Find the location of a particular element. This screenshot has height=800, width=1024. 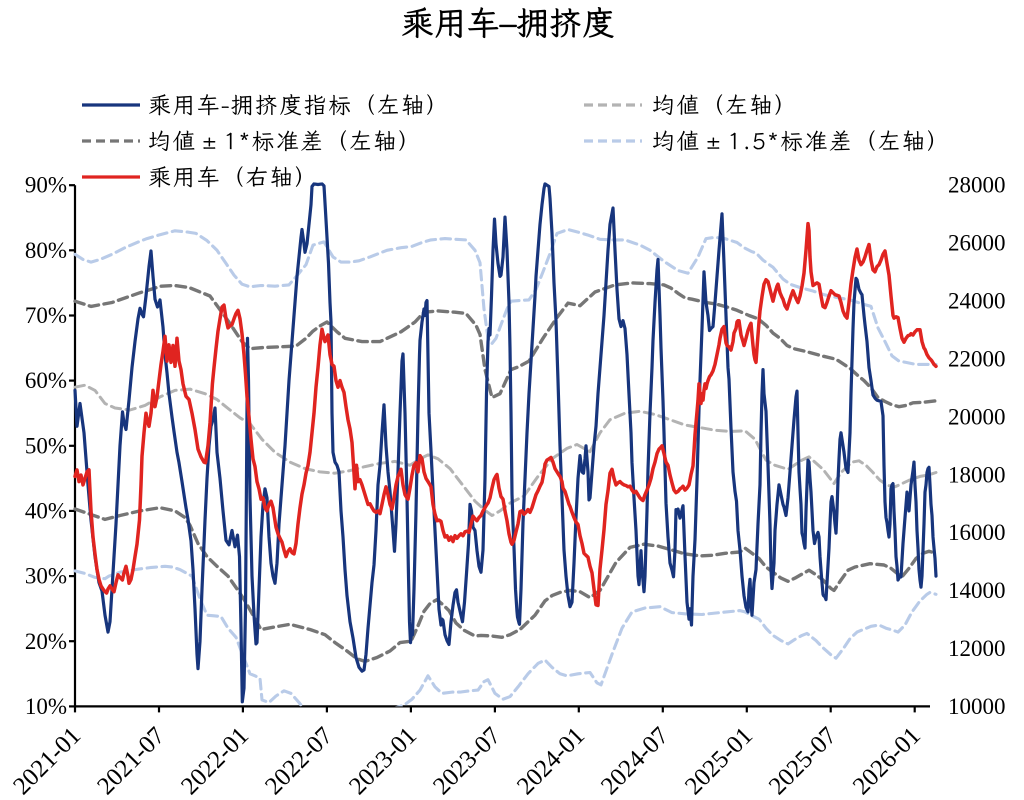

svg-text: 70% is located at coordinates (46, 315).